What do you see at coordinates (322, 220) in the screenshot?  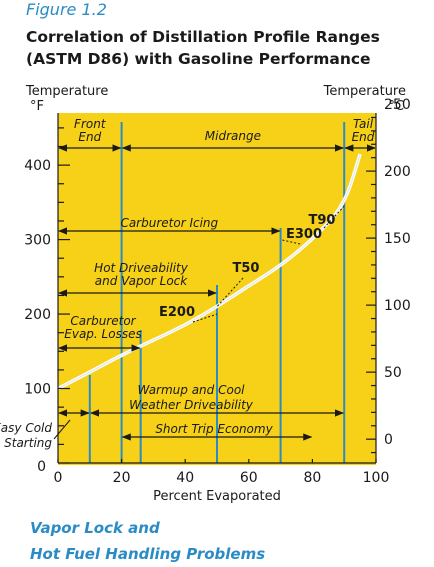 I see `point-label-t90: T90` at bounding box center [322, 220].